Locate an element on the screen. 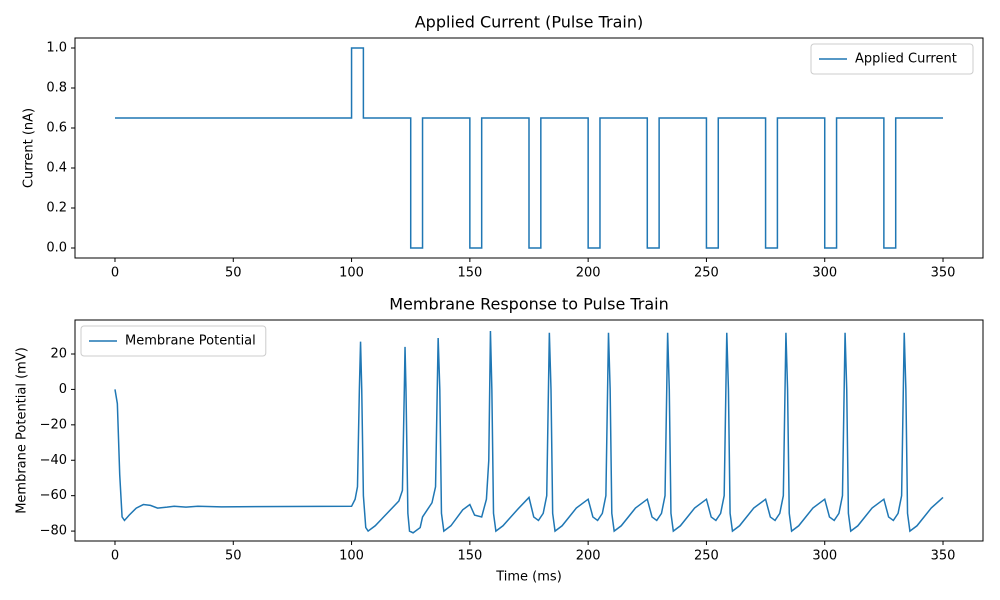 The height and width of the screenshot is (600, 1000). y-tick-label: −60 is located at coordinates (53, 495).